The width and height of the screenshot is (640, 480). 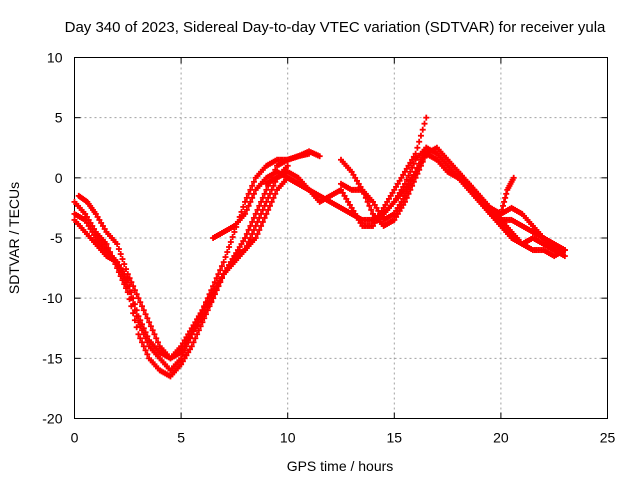 What do you see at coordinates (52, 358) in the screenshot?
I see `y-tick-label: -15` at bounding box center [52, 358].